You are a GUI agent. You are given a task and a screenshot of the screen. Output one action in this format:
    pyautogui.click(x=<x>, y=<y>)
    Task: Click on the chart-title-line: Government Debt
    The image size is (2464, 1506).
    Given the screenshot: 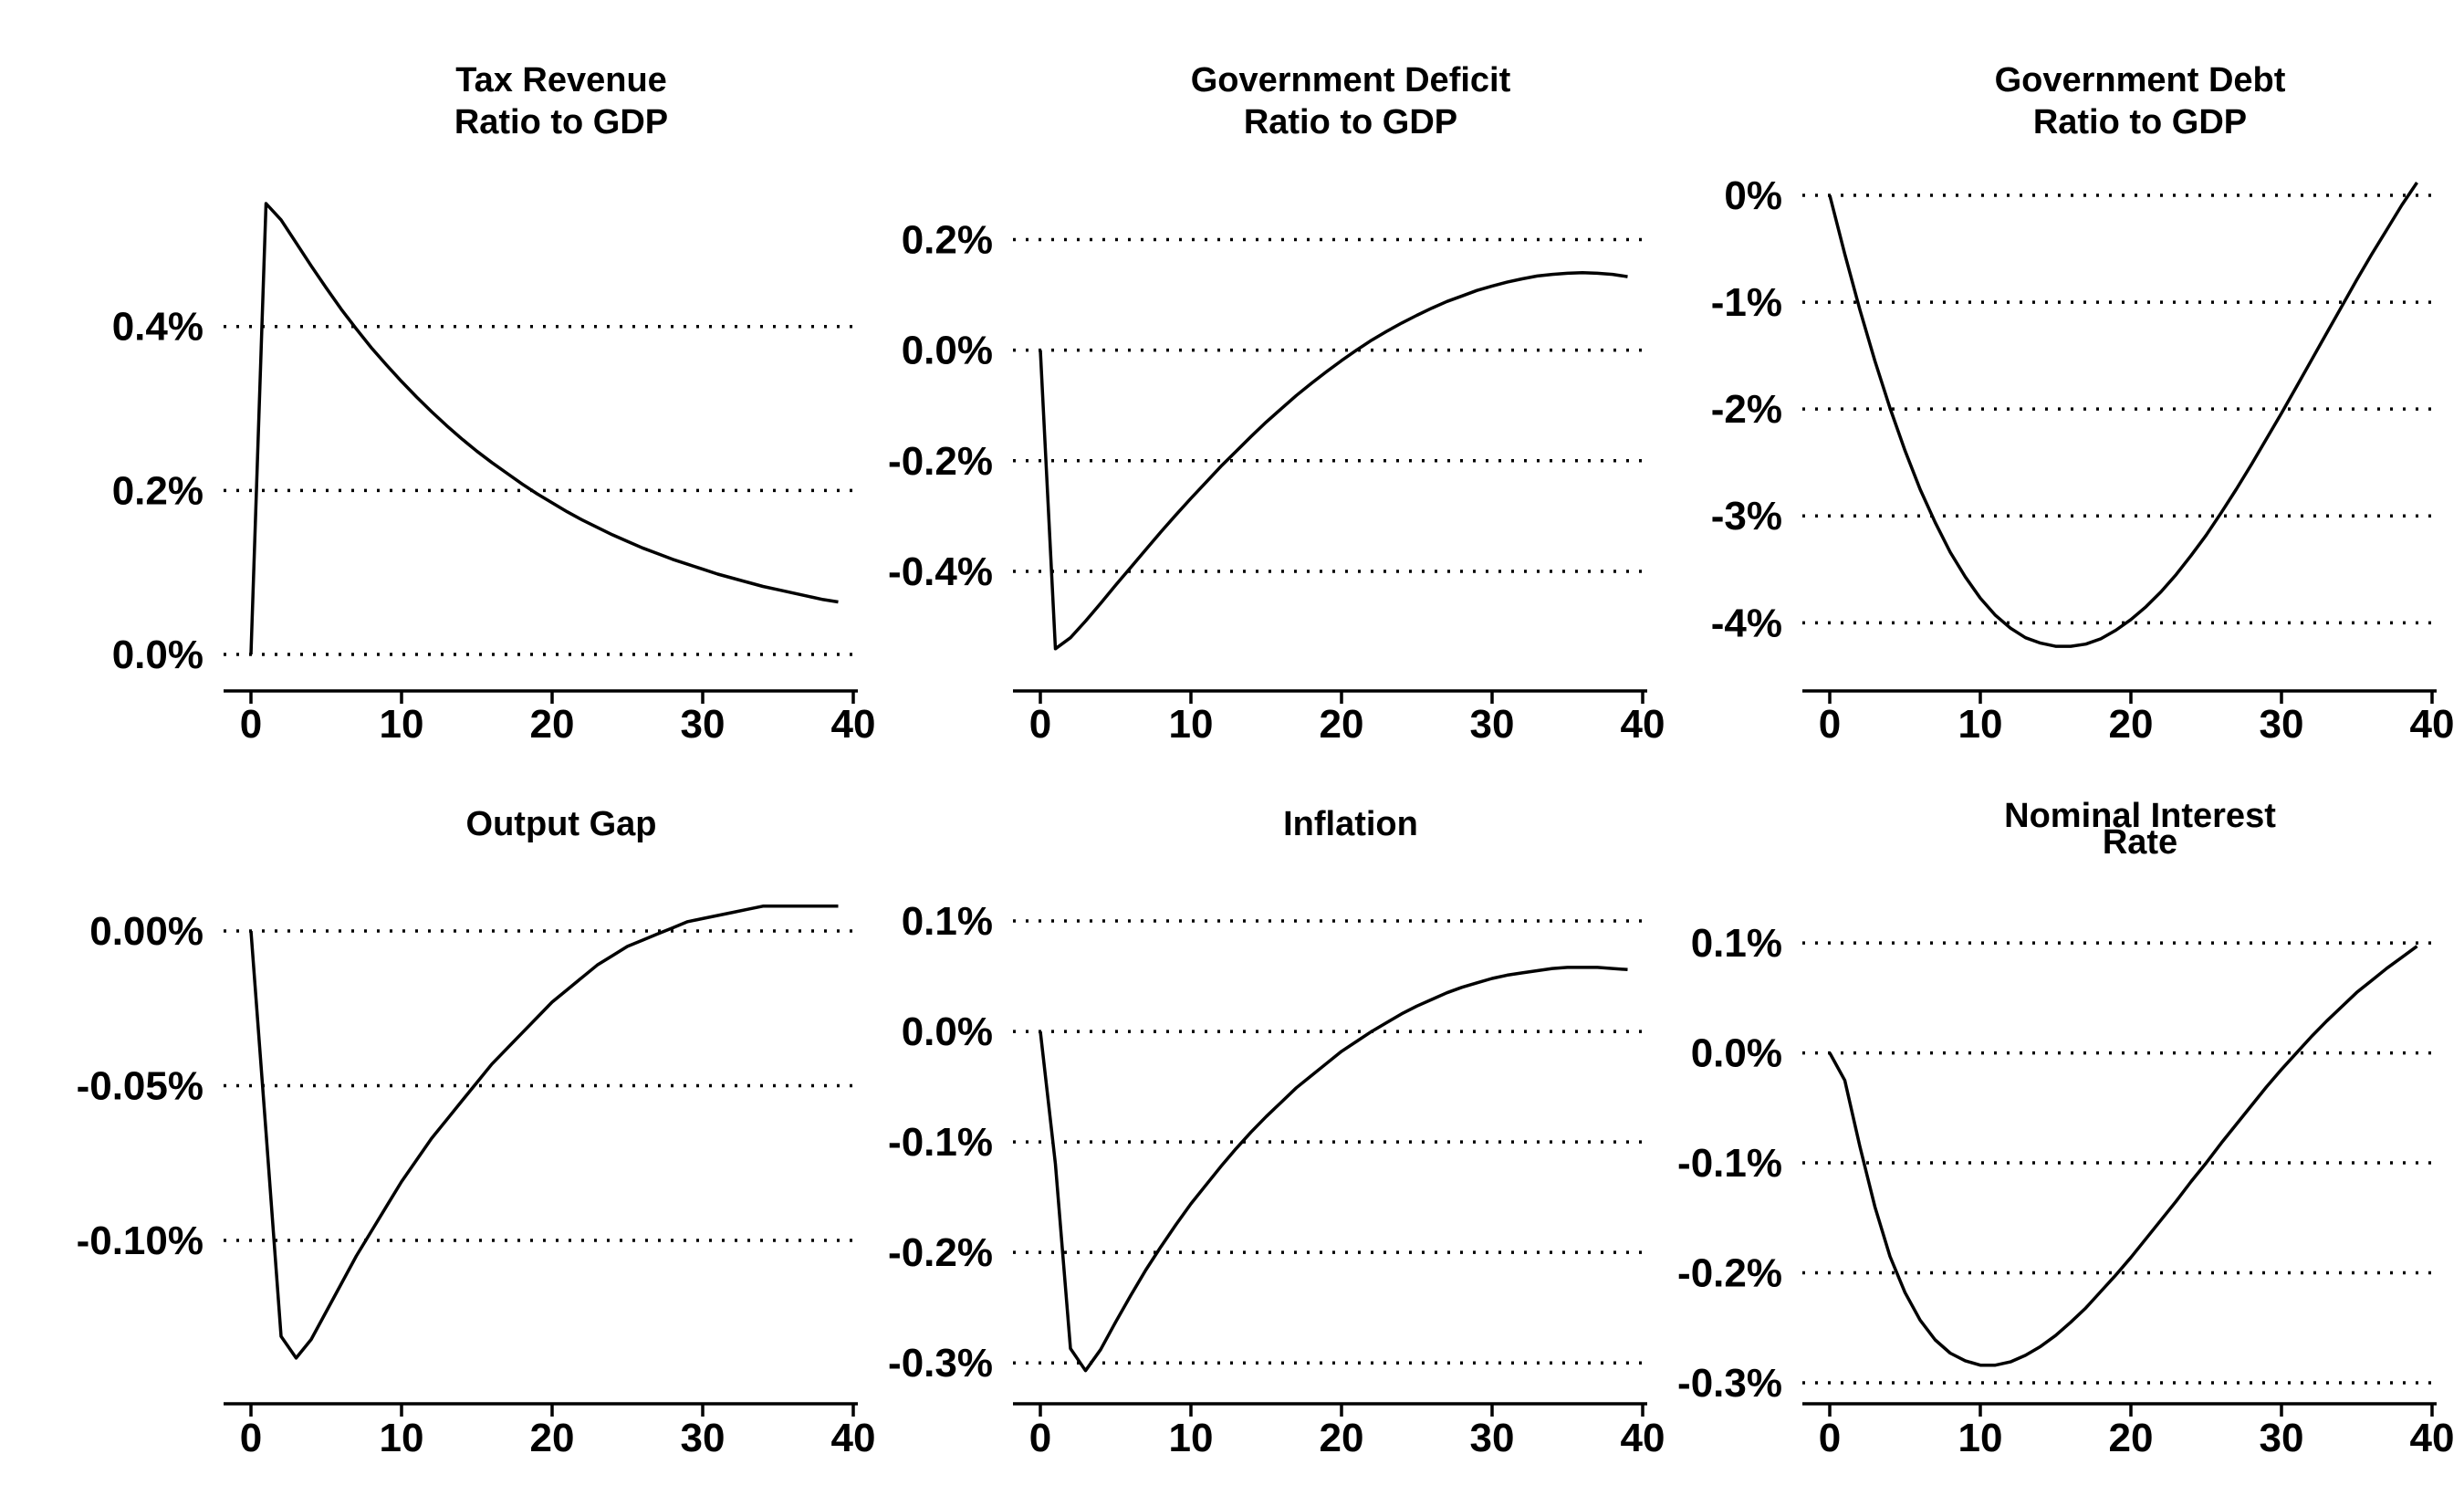 What is the action you would take?
    pyautogui.click(x=2140, y=80)
    